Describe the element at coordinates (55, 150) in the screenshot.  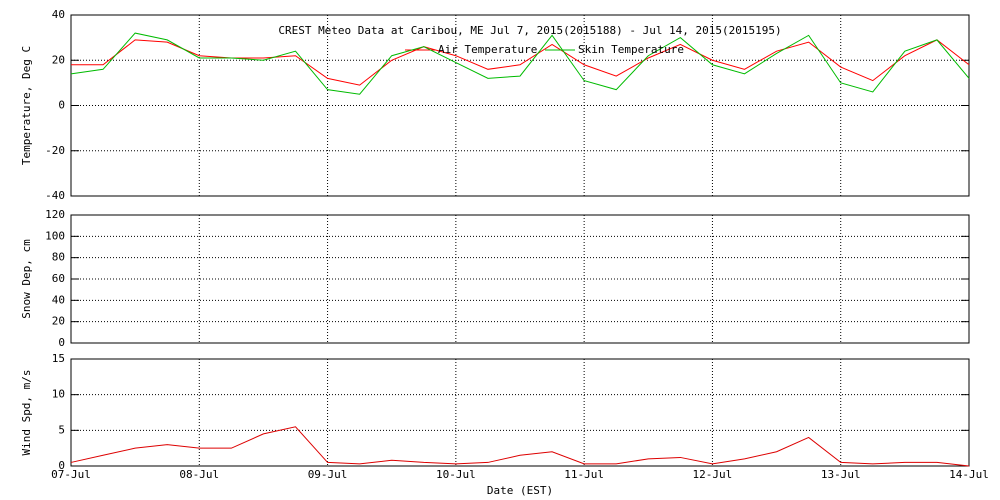
I see `y-tick-label: -20` at that location.